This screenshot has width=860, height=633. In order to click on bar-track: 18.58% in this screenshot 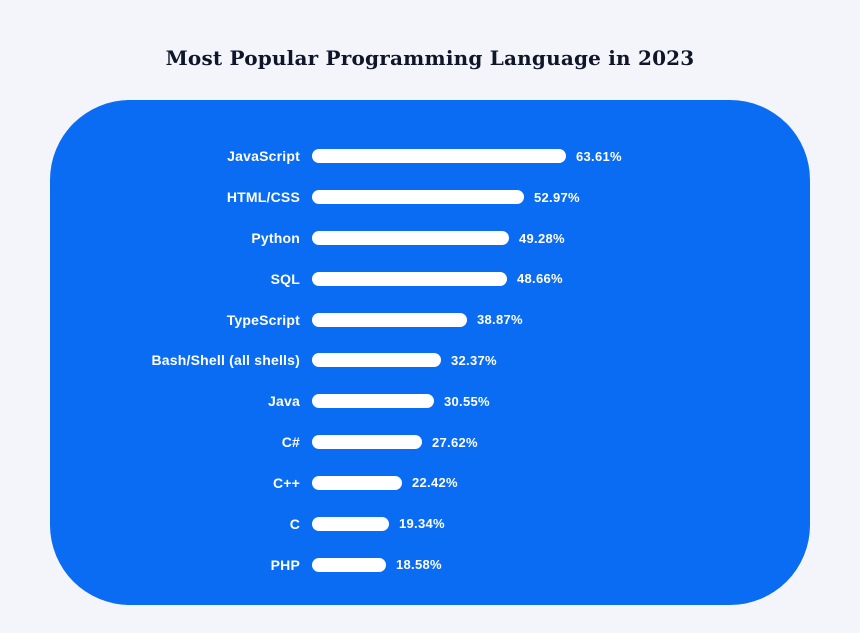, I will do `click(377, 564)`.